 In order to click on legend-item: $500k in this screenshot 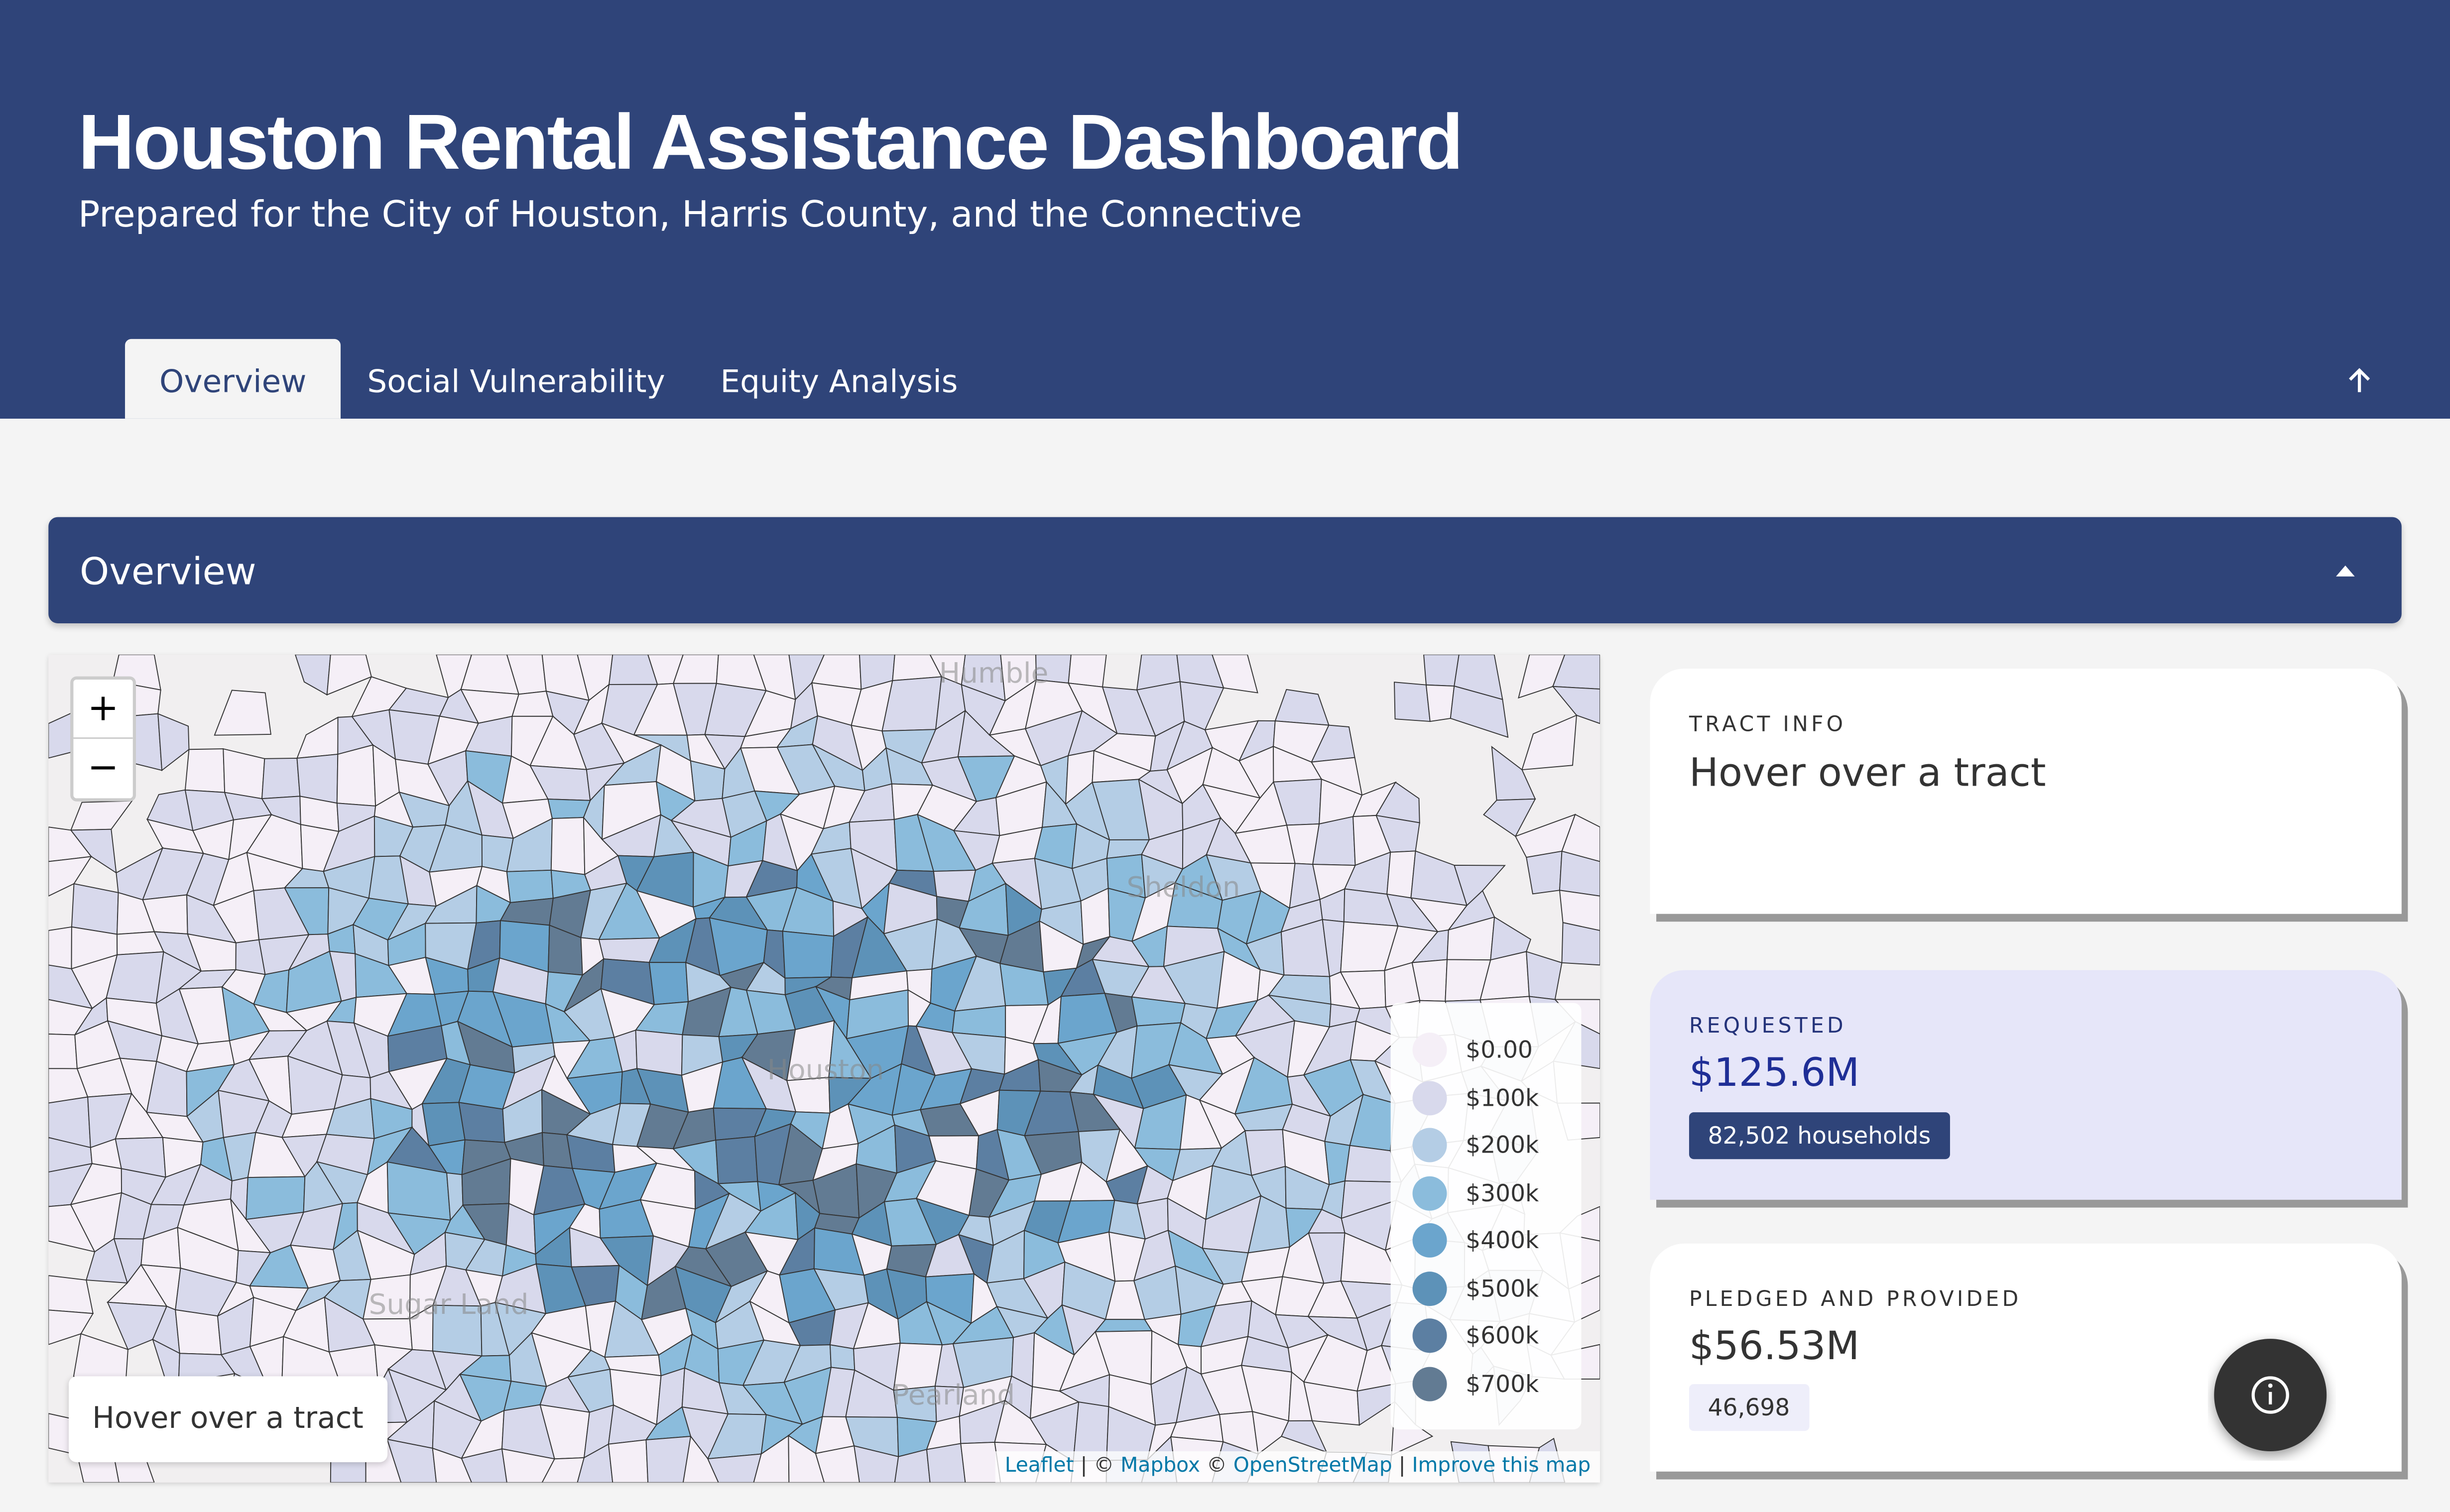, I will do `click(1490, 1288)`.